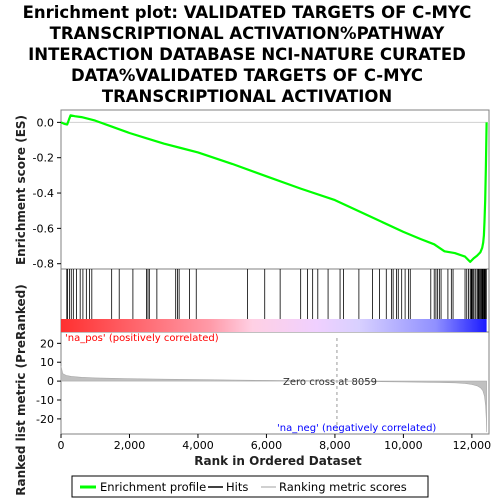  What do you see at coordinates (43, 228) in the screenshot?
I see `es-tick-label: -0.6` at bounding box center [43, 228].